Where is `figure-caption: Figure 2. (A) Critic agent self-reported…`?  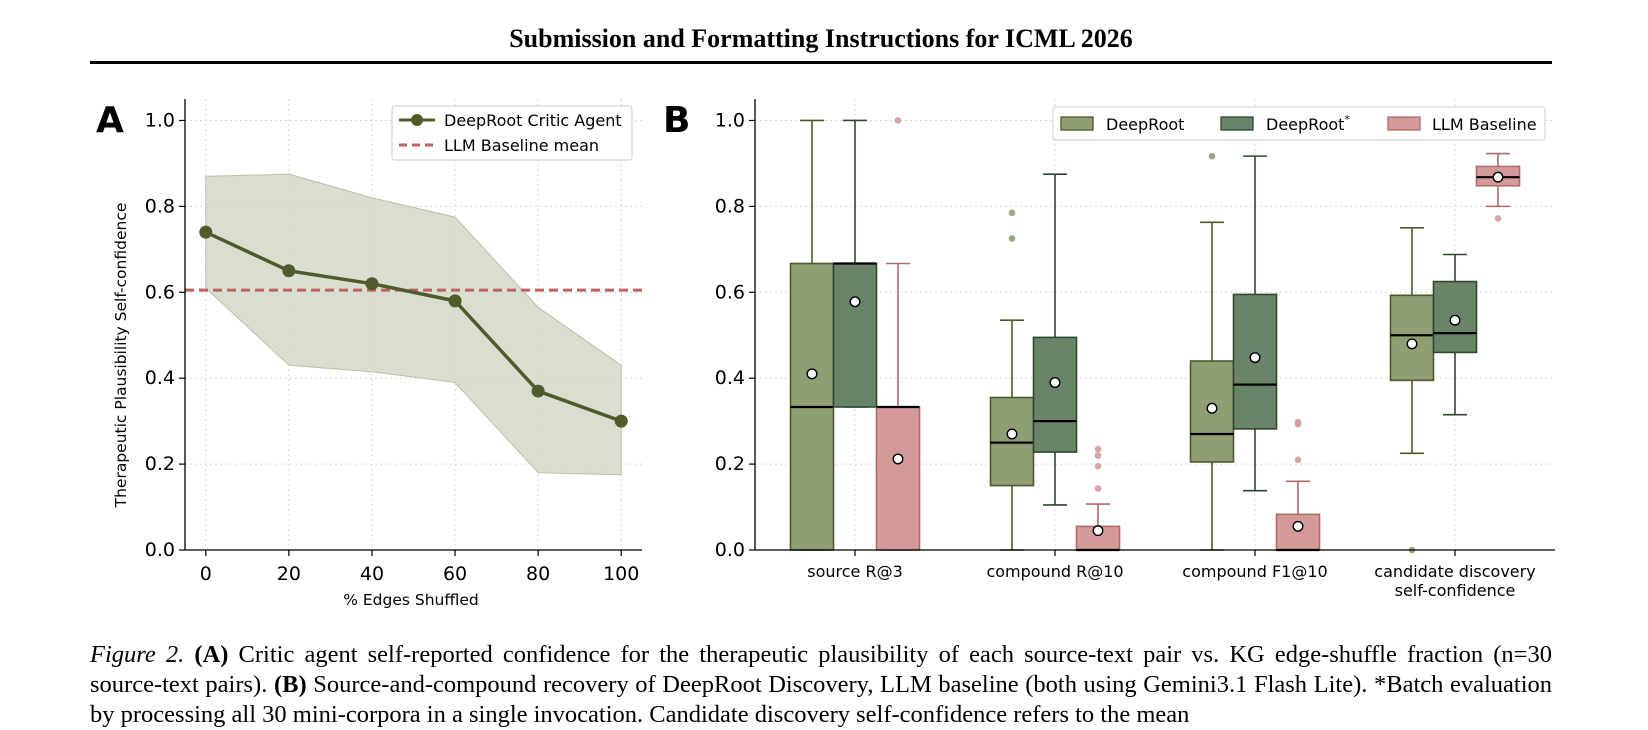 figure-caption: Figure 2. (A) Critic agent self-reported… is located at coordinates (821, 685).